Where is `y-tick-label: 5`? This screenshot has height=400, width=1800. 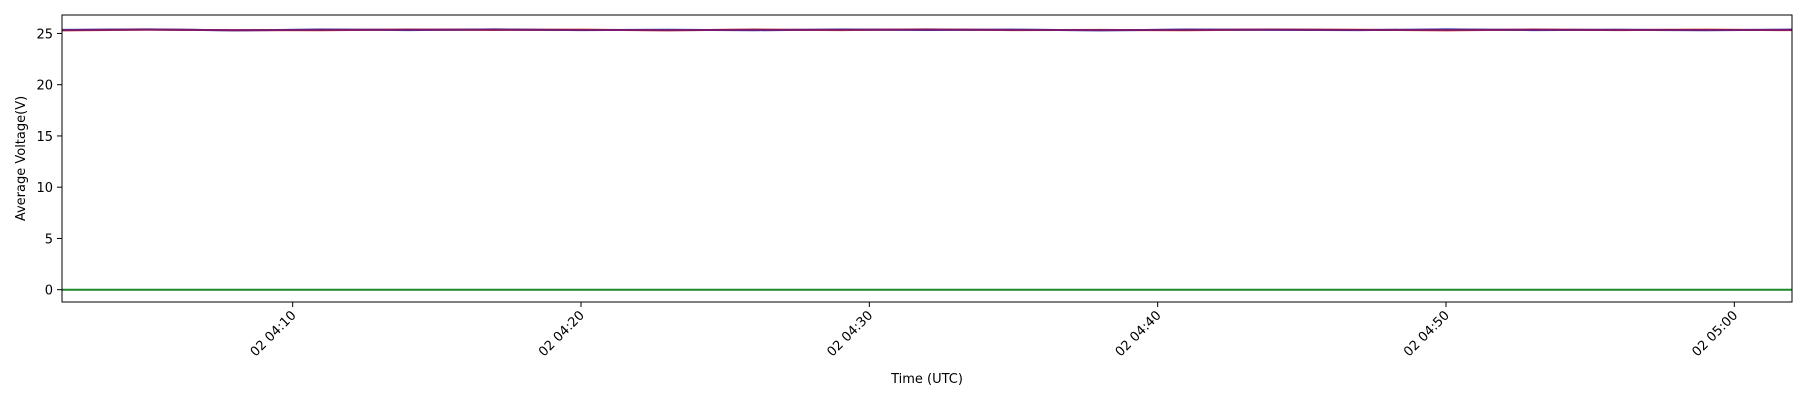 y-tick-label: 5 is located at coordinates (49, 239).